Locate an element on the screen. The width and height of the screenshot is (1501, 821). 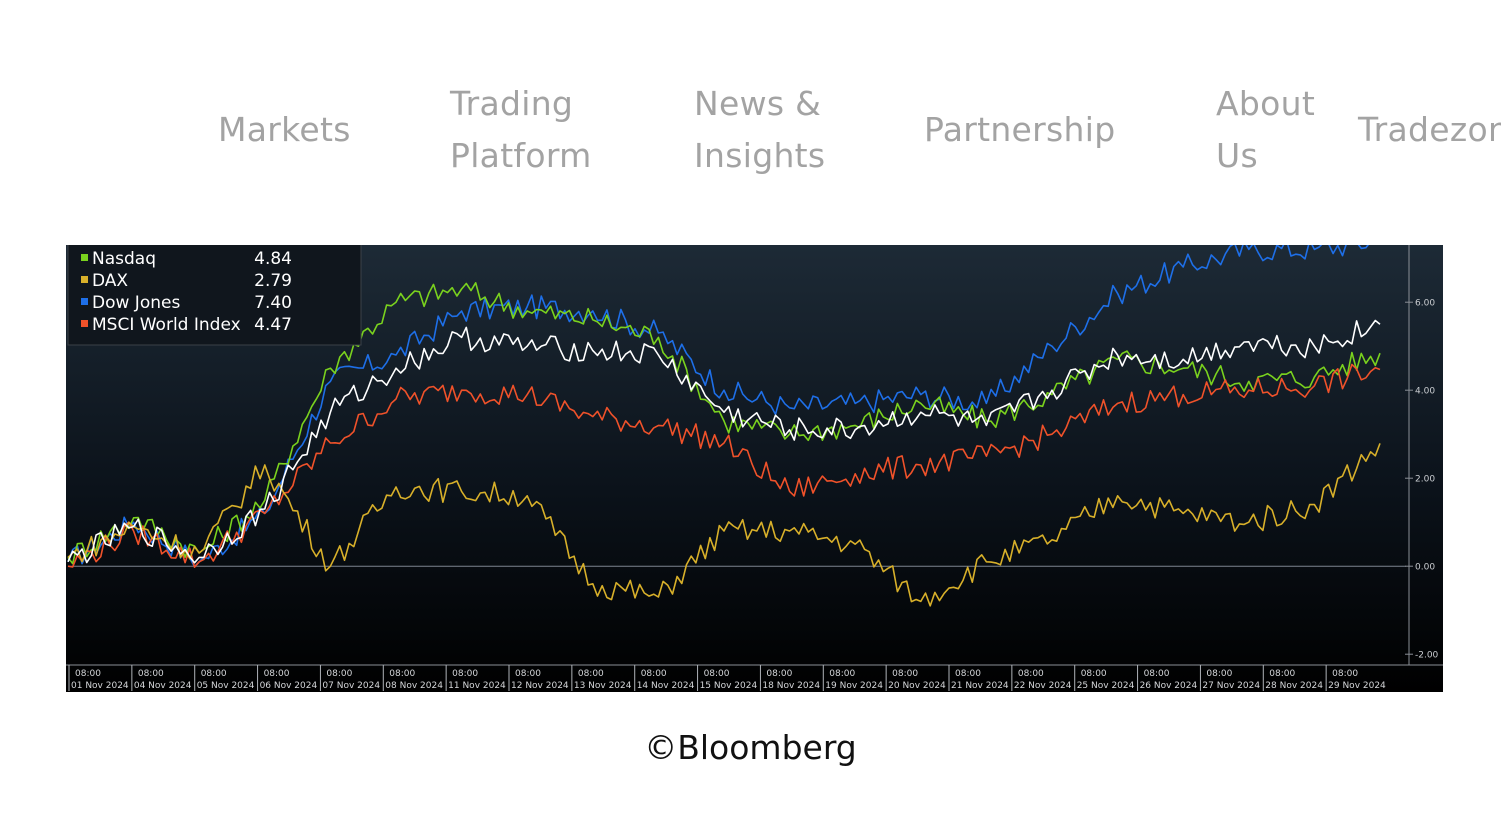
legend-name: Dow Jones is located at coordinates (136, 303).